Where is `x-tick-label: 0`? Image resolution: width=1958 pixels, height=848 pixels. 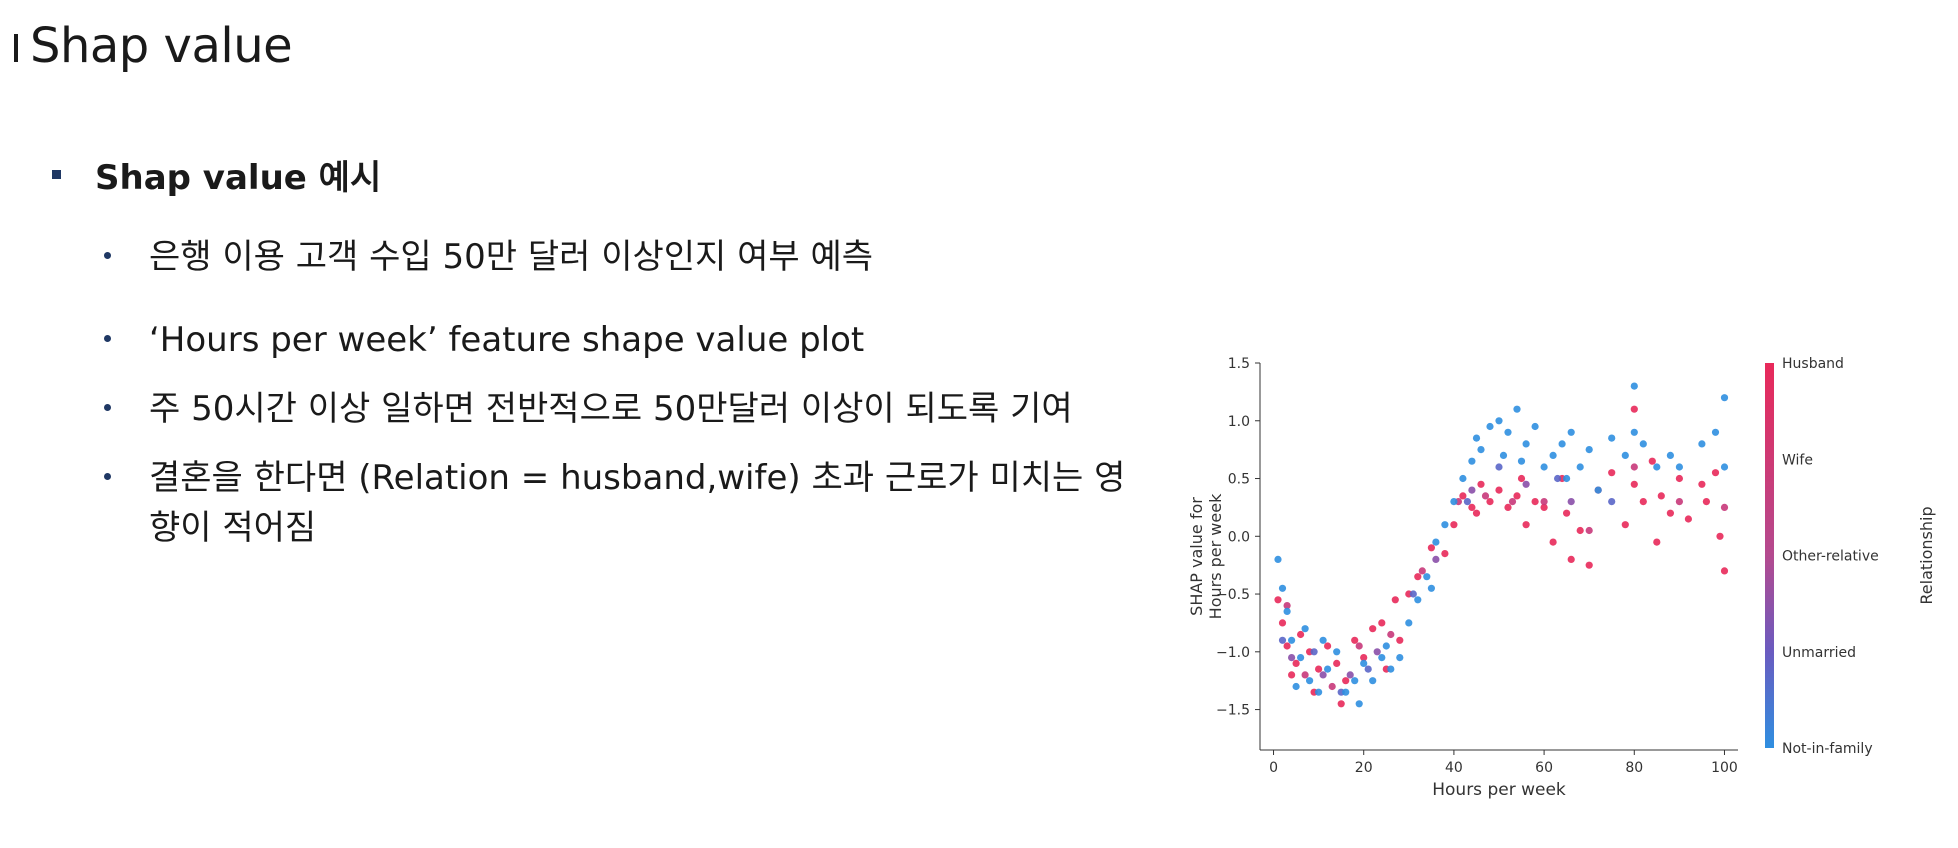
x-tick-label: 0 is located at coordinates (1273, 768).